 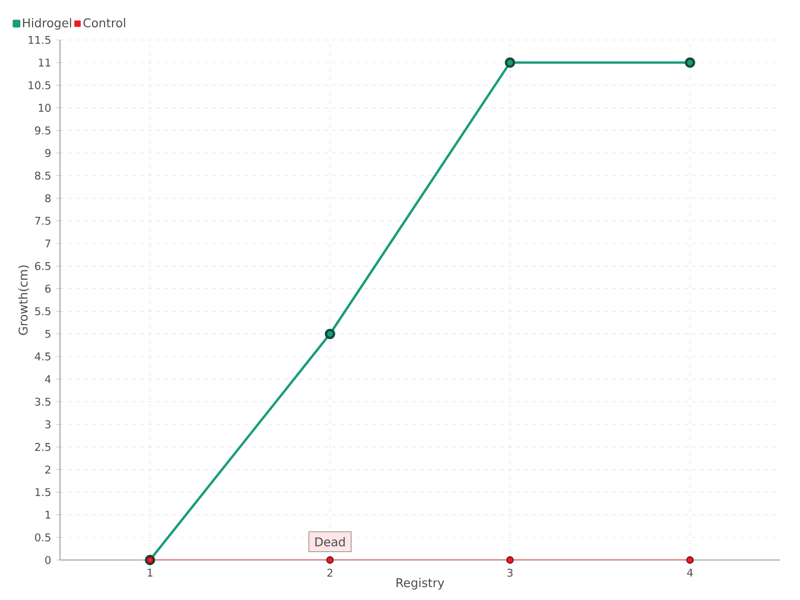 What do you see at coordinates (42, 537) in the screenshot?
I see `y-tick-label: 0.5` at bounding box center [42, 537].